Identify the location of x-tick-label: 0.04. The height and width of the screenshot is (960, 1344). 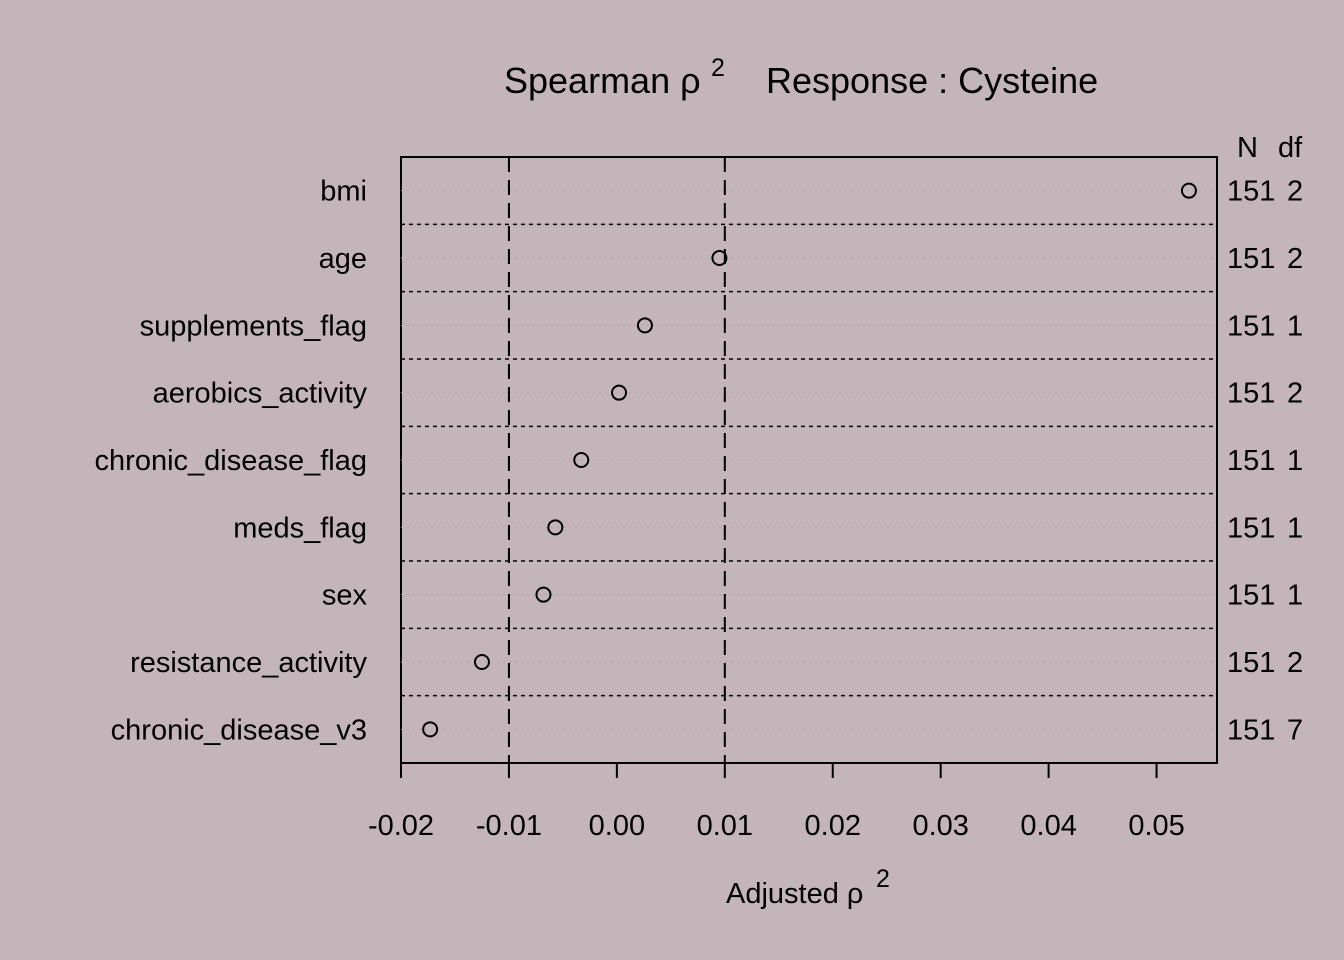
(1048, 826).